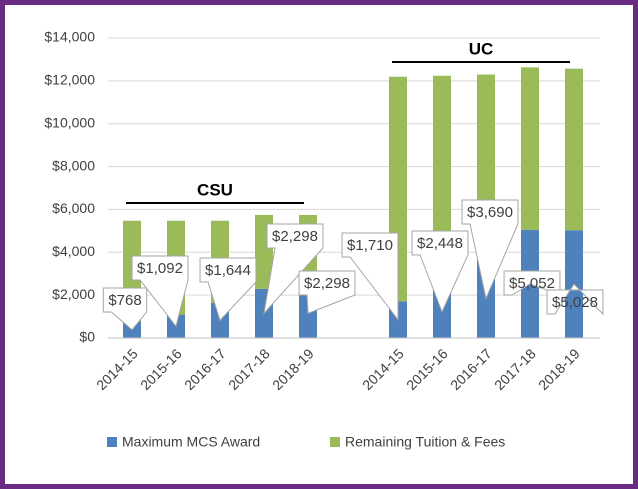 Image resolution: width=638 pixels, height=489 pixels. Describe the element at coordinates (73, 294) in the screenshot. I see `y-tick-label: $2,000` at that location.